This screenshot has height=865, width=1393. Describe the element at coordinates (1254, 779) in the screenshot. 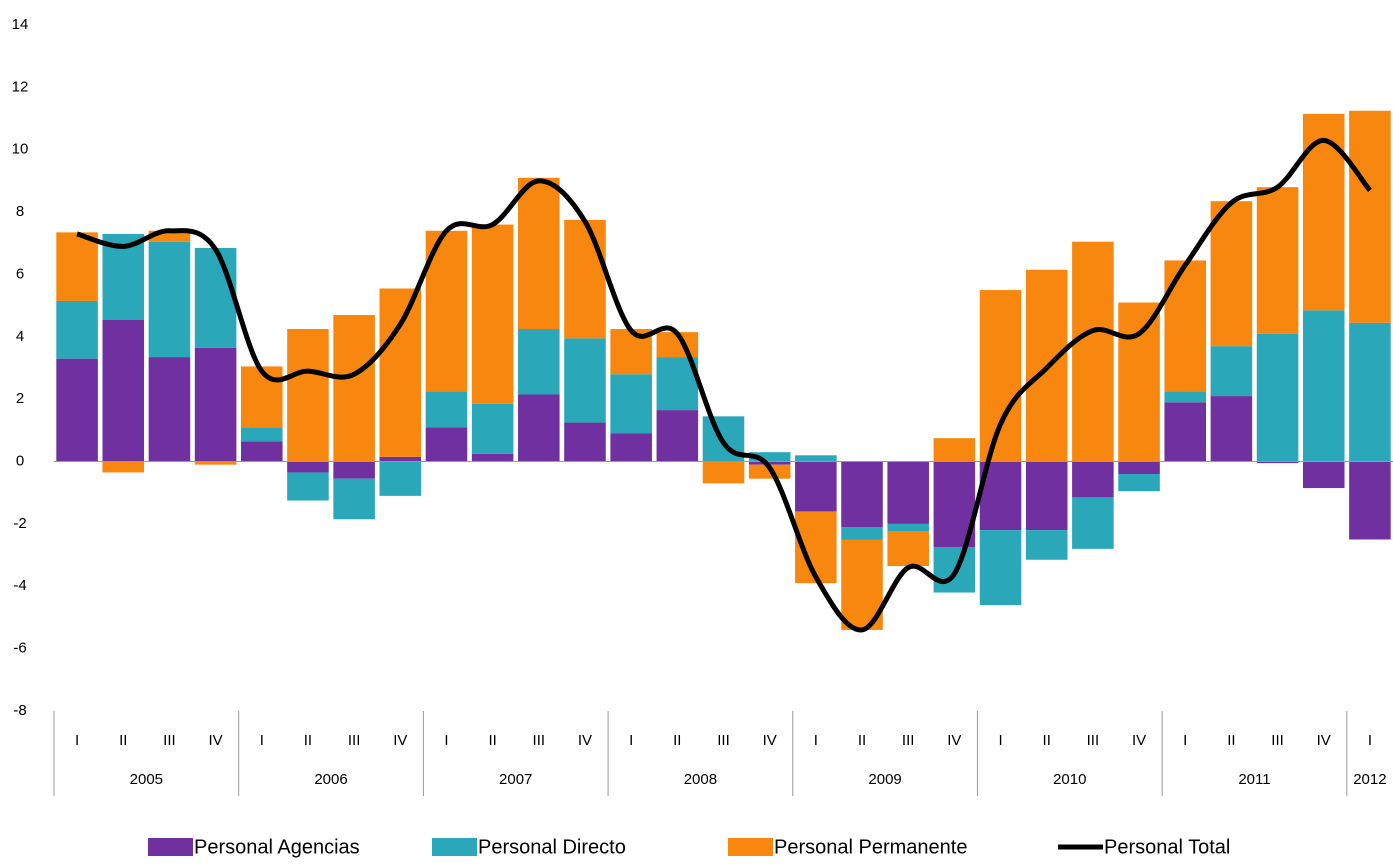

I see `group-label: 2011` at that location.